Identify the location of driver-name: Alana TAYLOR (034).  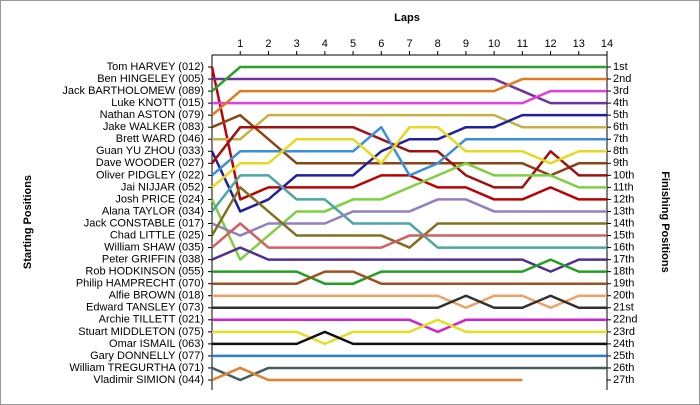
(153, 211).